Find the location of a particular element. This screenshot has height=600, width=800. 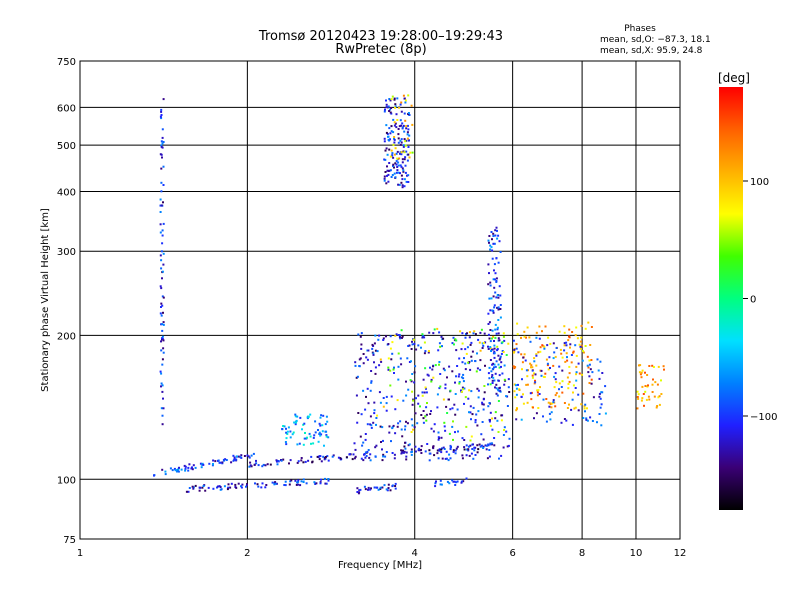

y-tick-label: 100 is located at coordinates (66, 480).